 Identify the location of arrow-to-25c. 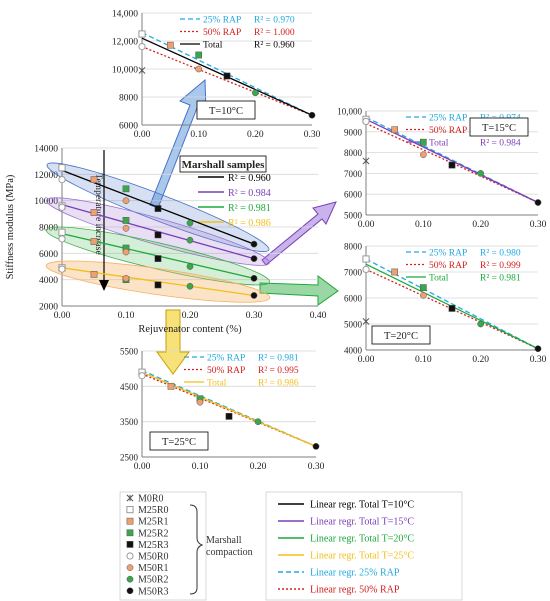
(173, 342).